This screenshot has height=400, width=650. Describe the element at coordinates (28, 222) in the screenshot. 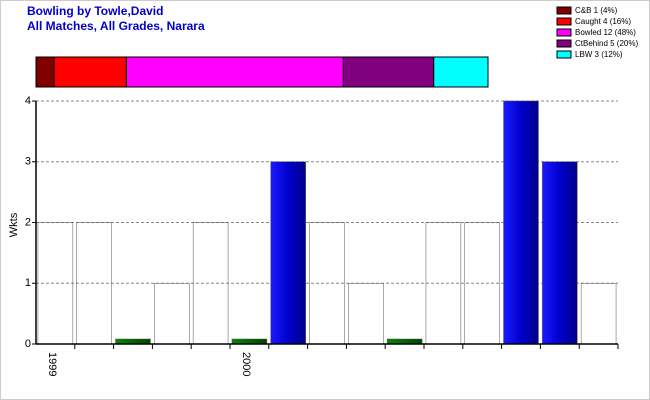

I see `y-tick-label: 2` at that location.